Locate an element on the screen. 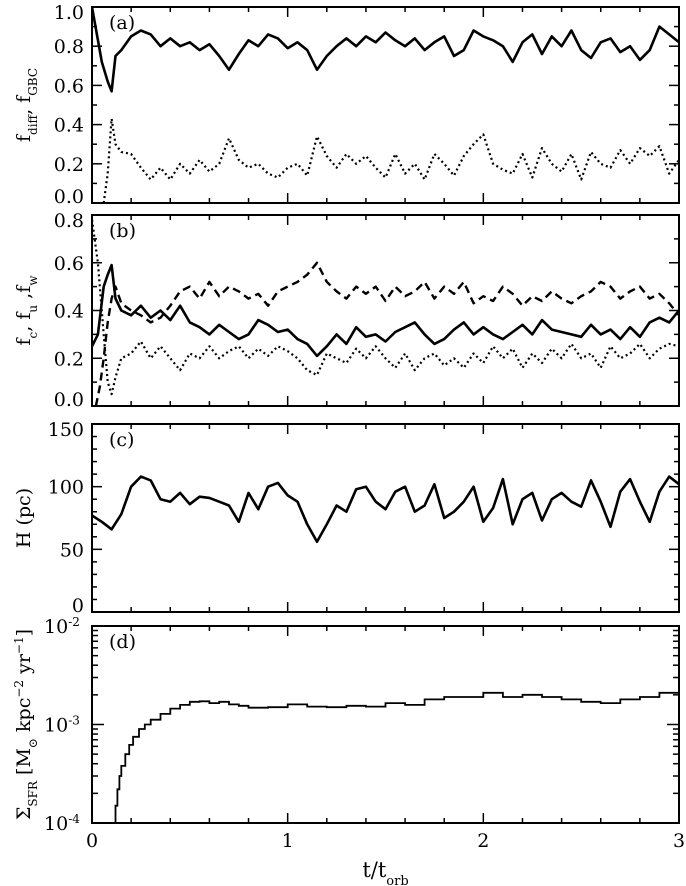 The width and height of the screenshot is (686, 886). series-line-dashed is located at coordinates (386, 333).